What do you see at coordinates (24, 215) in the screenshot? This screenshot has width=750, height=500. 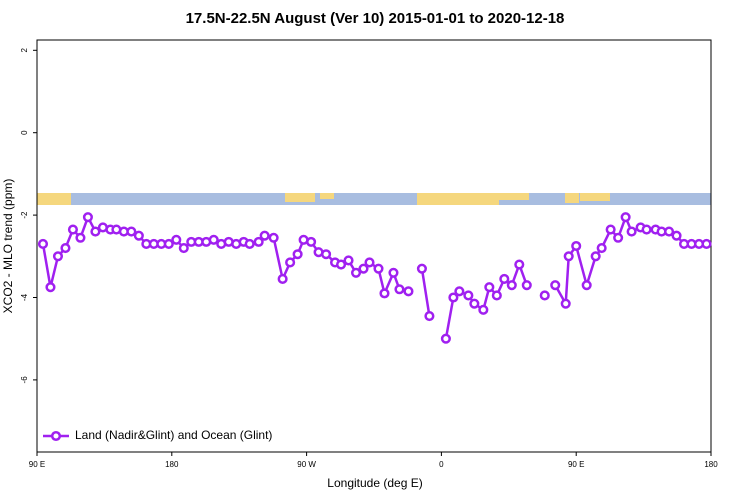 I see `y-tick-label: -2` at bounding box center [24, 215].